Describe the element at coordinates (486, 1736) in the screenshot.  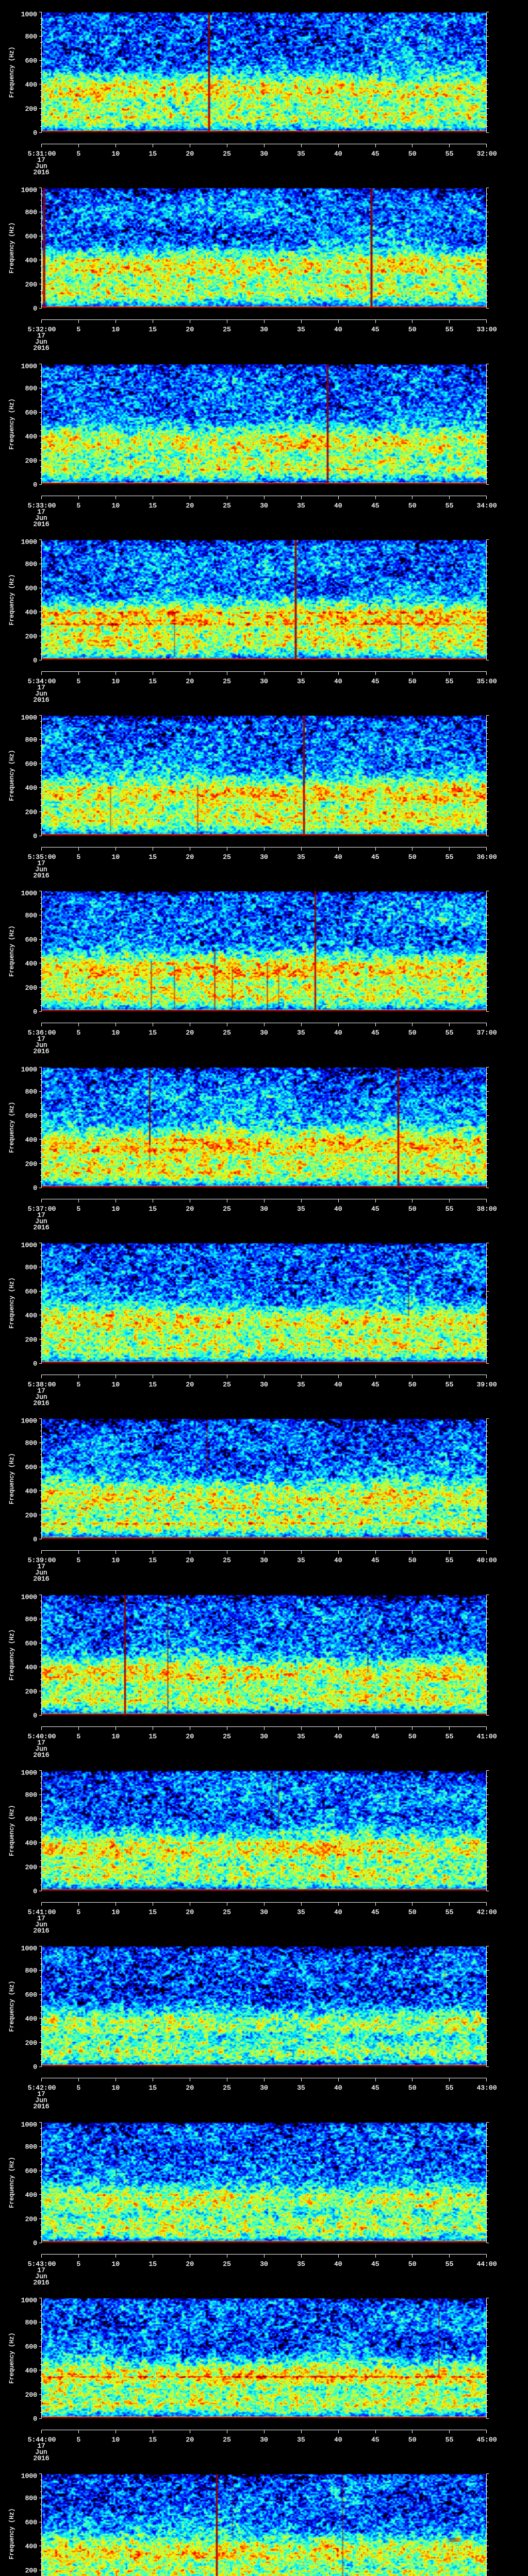
I see `svg-text: 41:00` at that location.